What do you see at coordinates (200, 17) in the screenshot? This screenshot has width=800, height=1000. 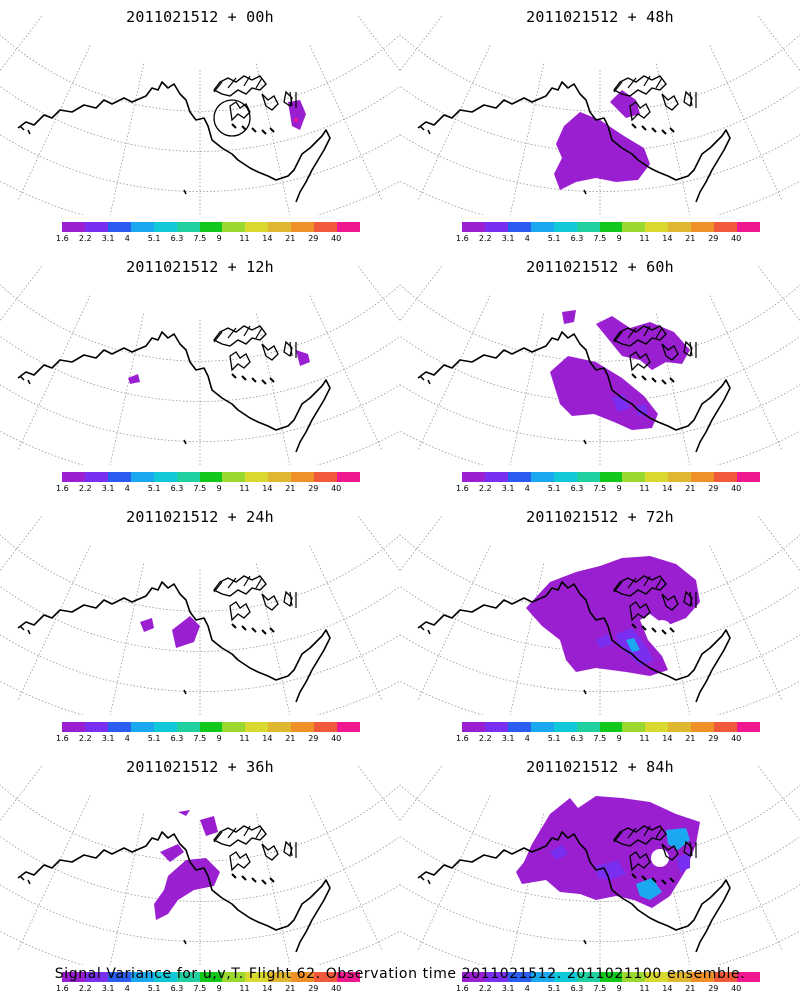 I see `panel-title: 2011021512 + 00h` at bounding box center [200, 17].